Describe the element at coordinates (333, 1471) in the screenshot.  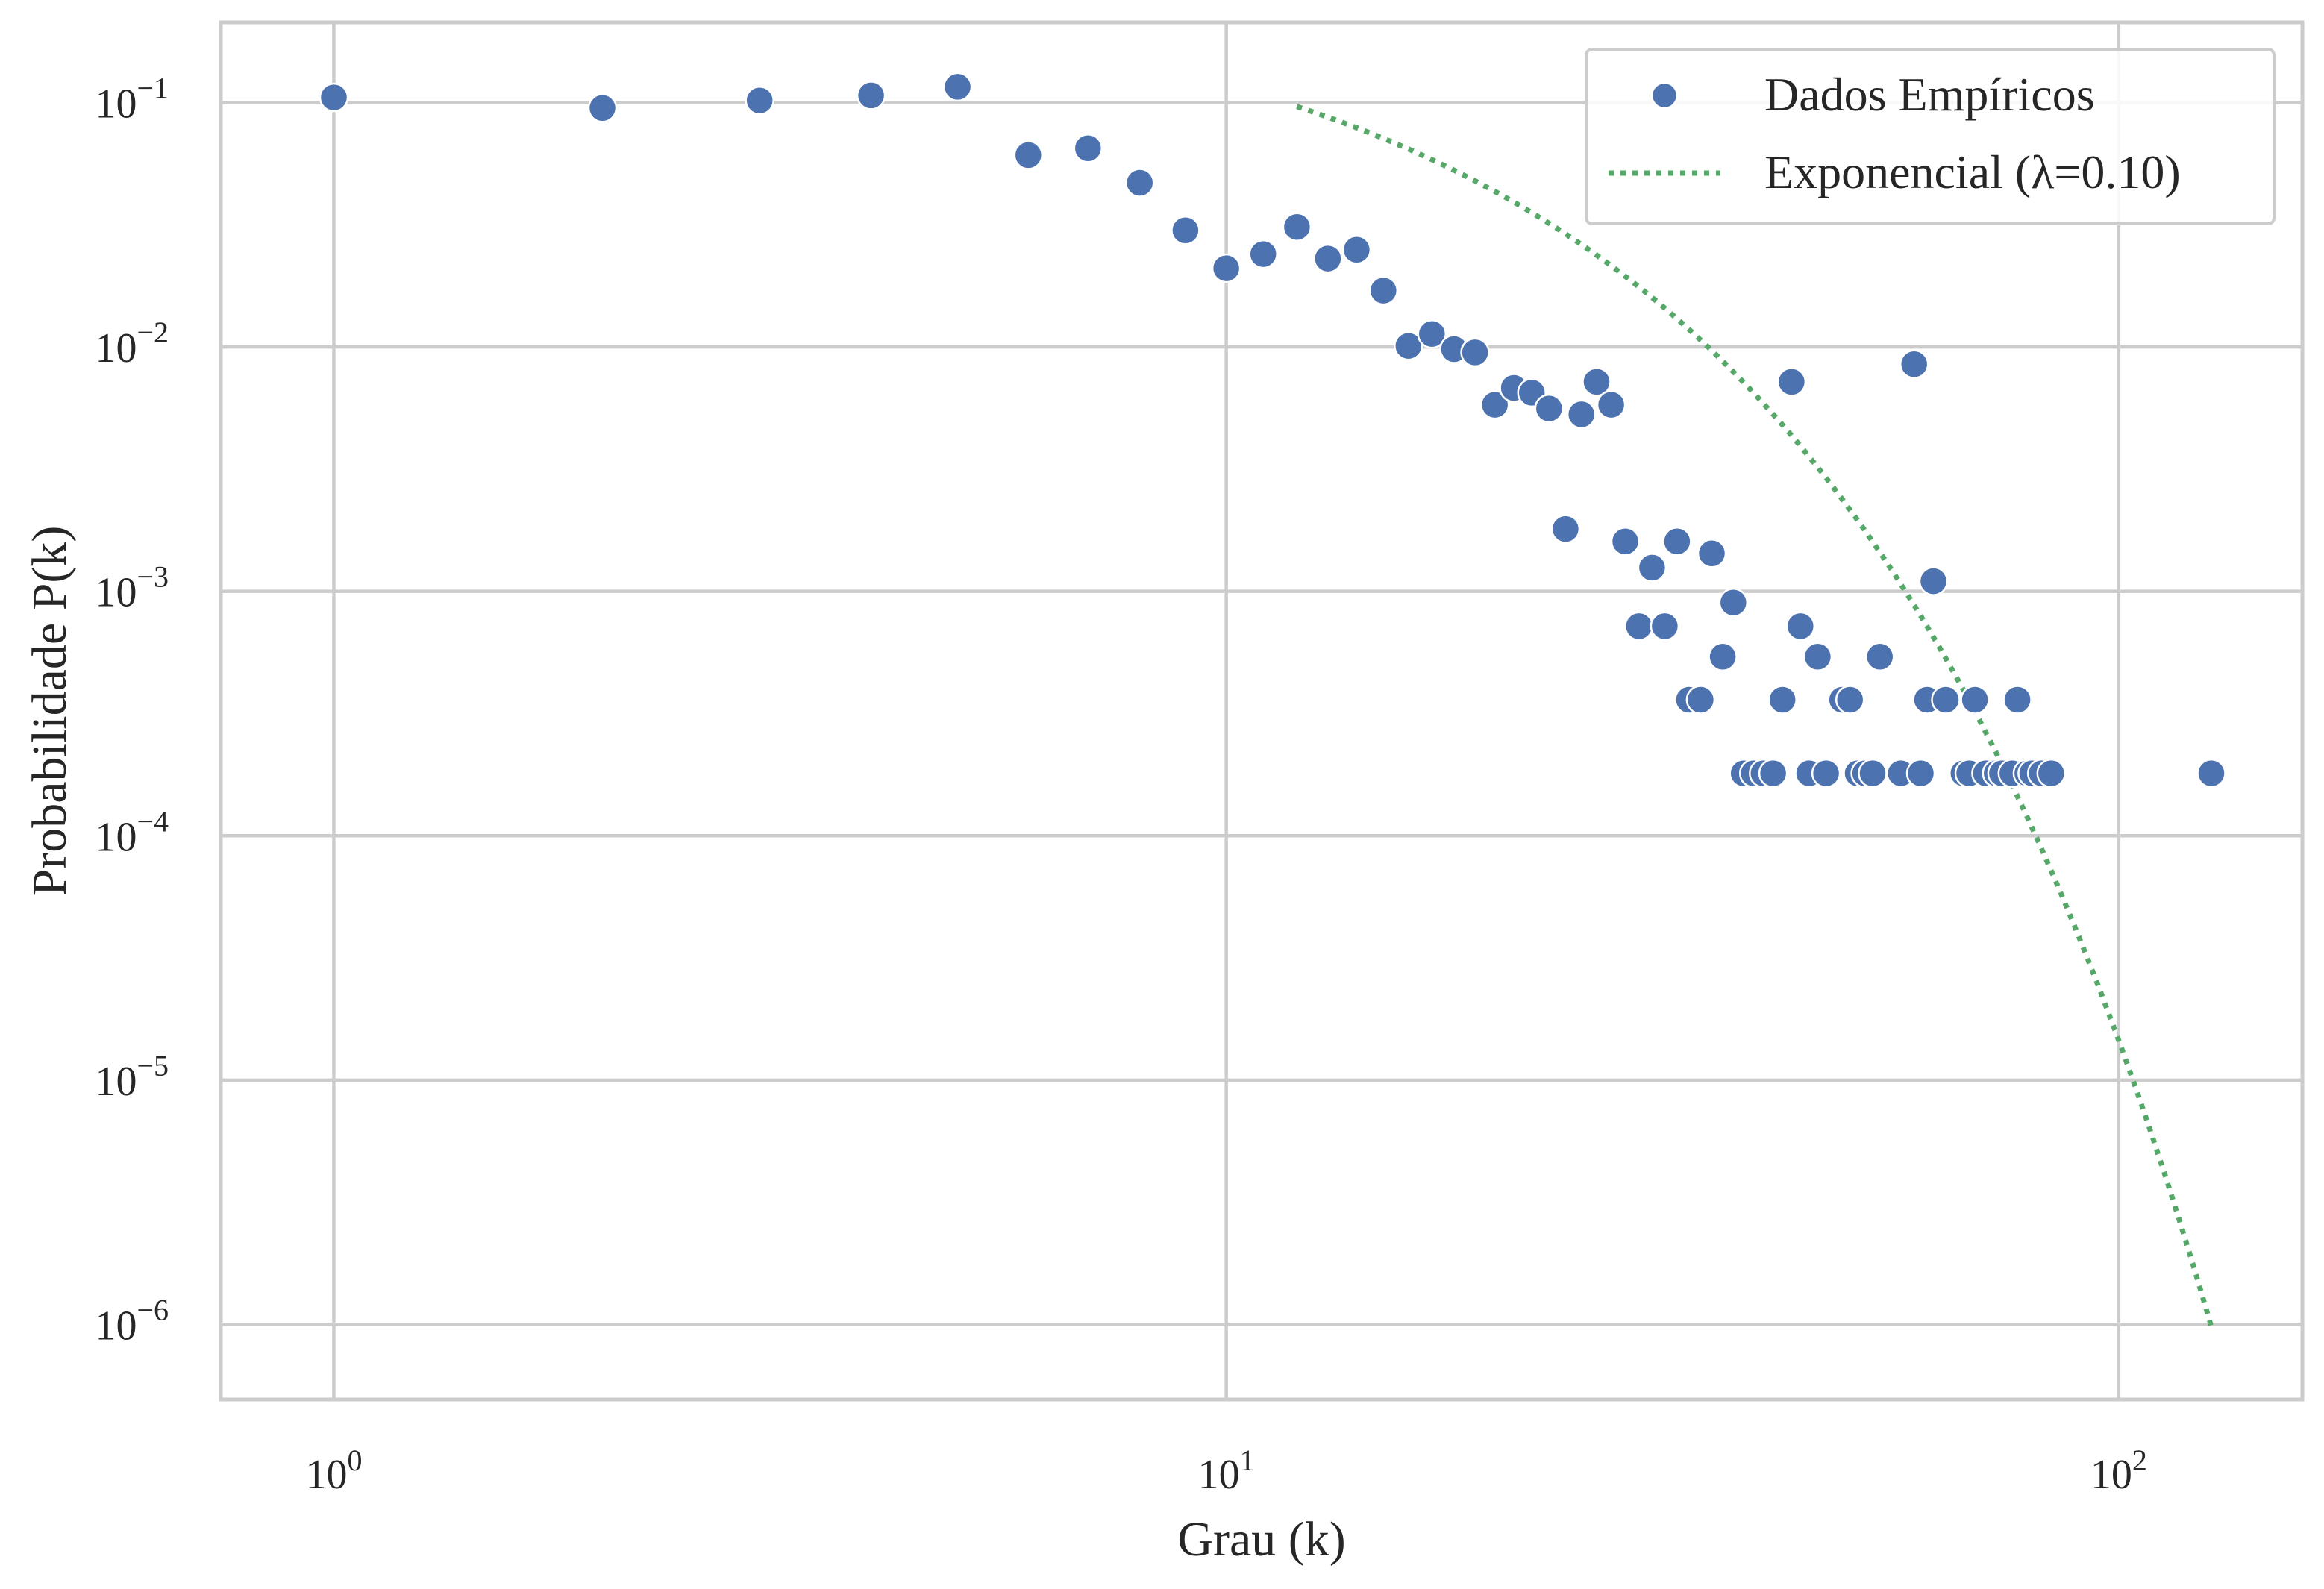
I see `x-tick-label: 10⁰` at that location.